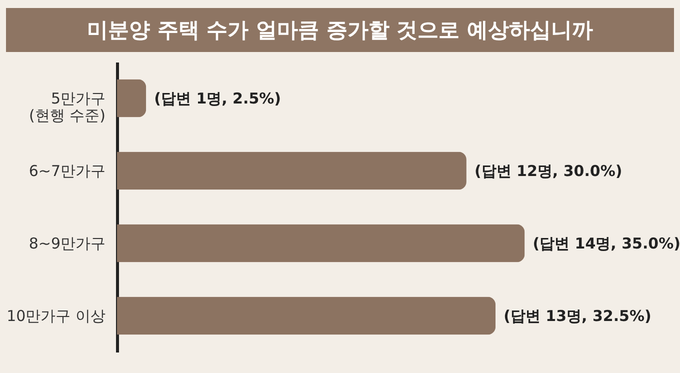 The image size is (680, 373). Describe the element at coordinates (56, 315) in the screenshot. I see `y-tick-label: 10만가구 이상` at that location.